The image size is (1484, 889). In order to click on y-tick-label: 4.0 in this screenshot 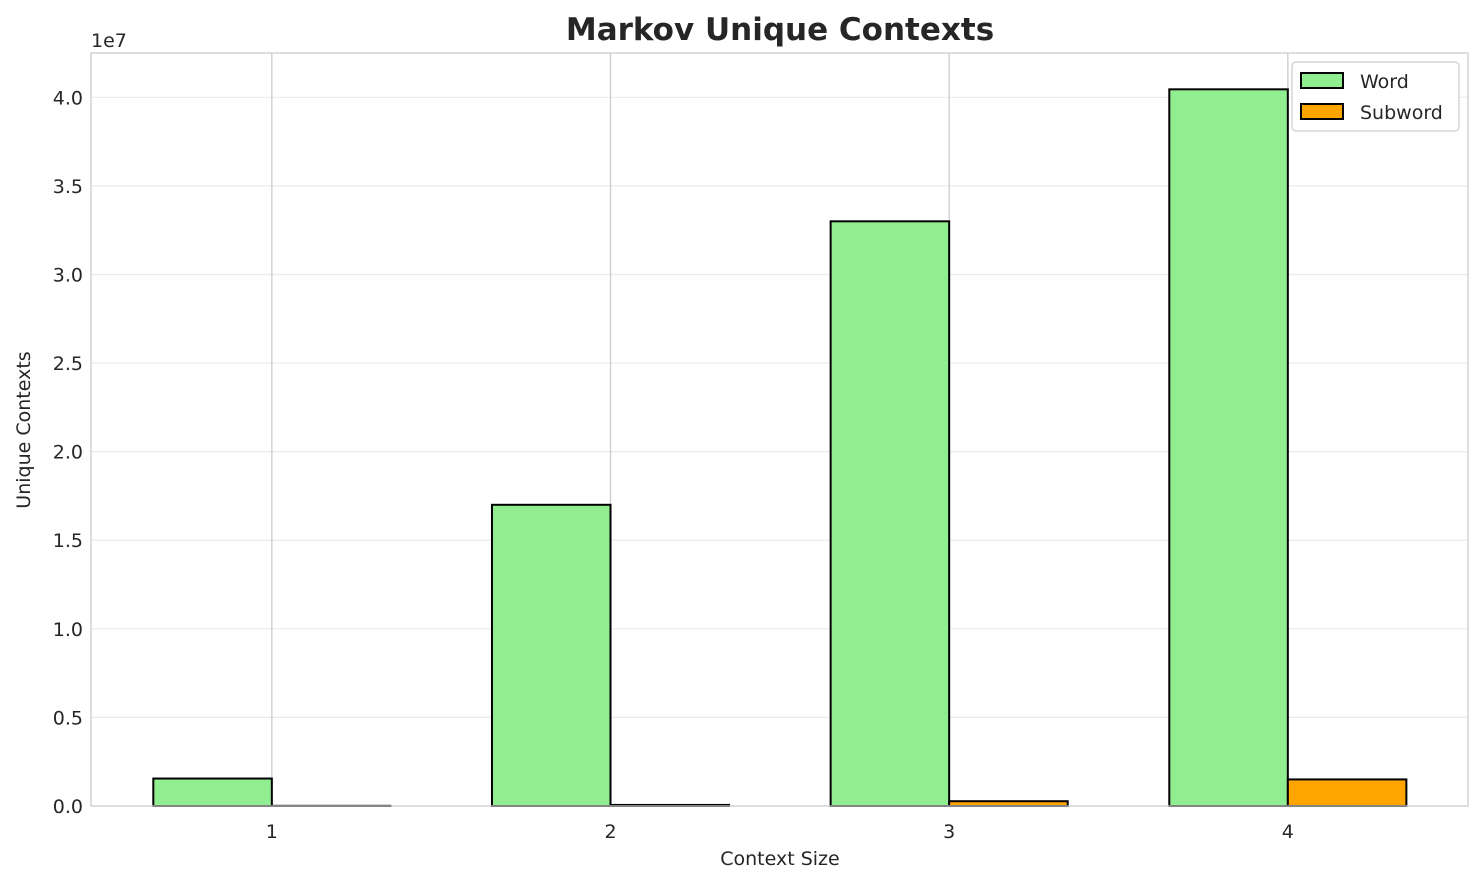, I will do `click(68, 98)`.